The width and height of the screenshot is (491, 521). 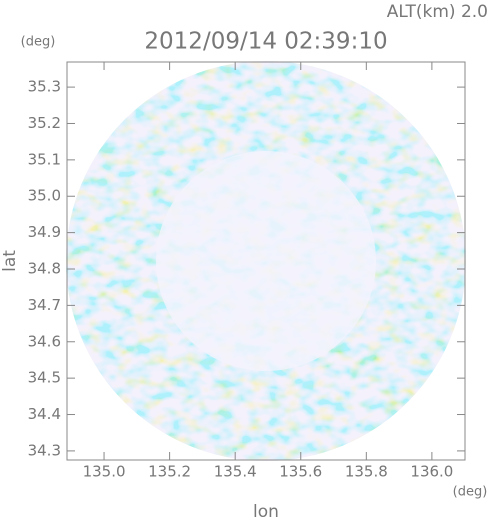 What do you see at coordinates (169, 472) in the screenshot?
I see `x-tick-label: 135.2` at bounding box center [169, 472].